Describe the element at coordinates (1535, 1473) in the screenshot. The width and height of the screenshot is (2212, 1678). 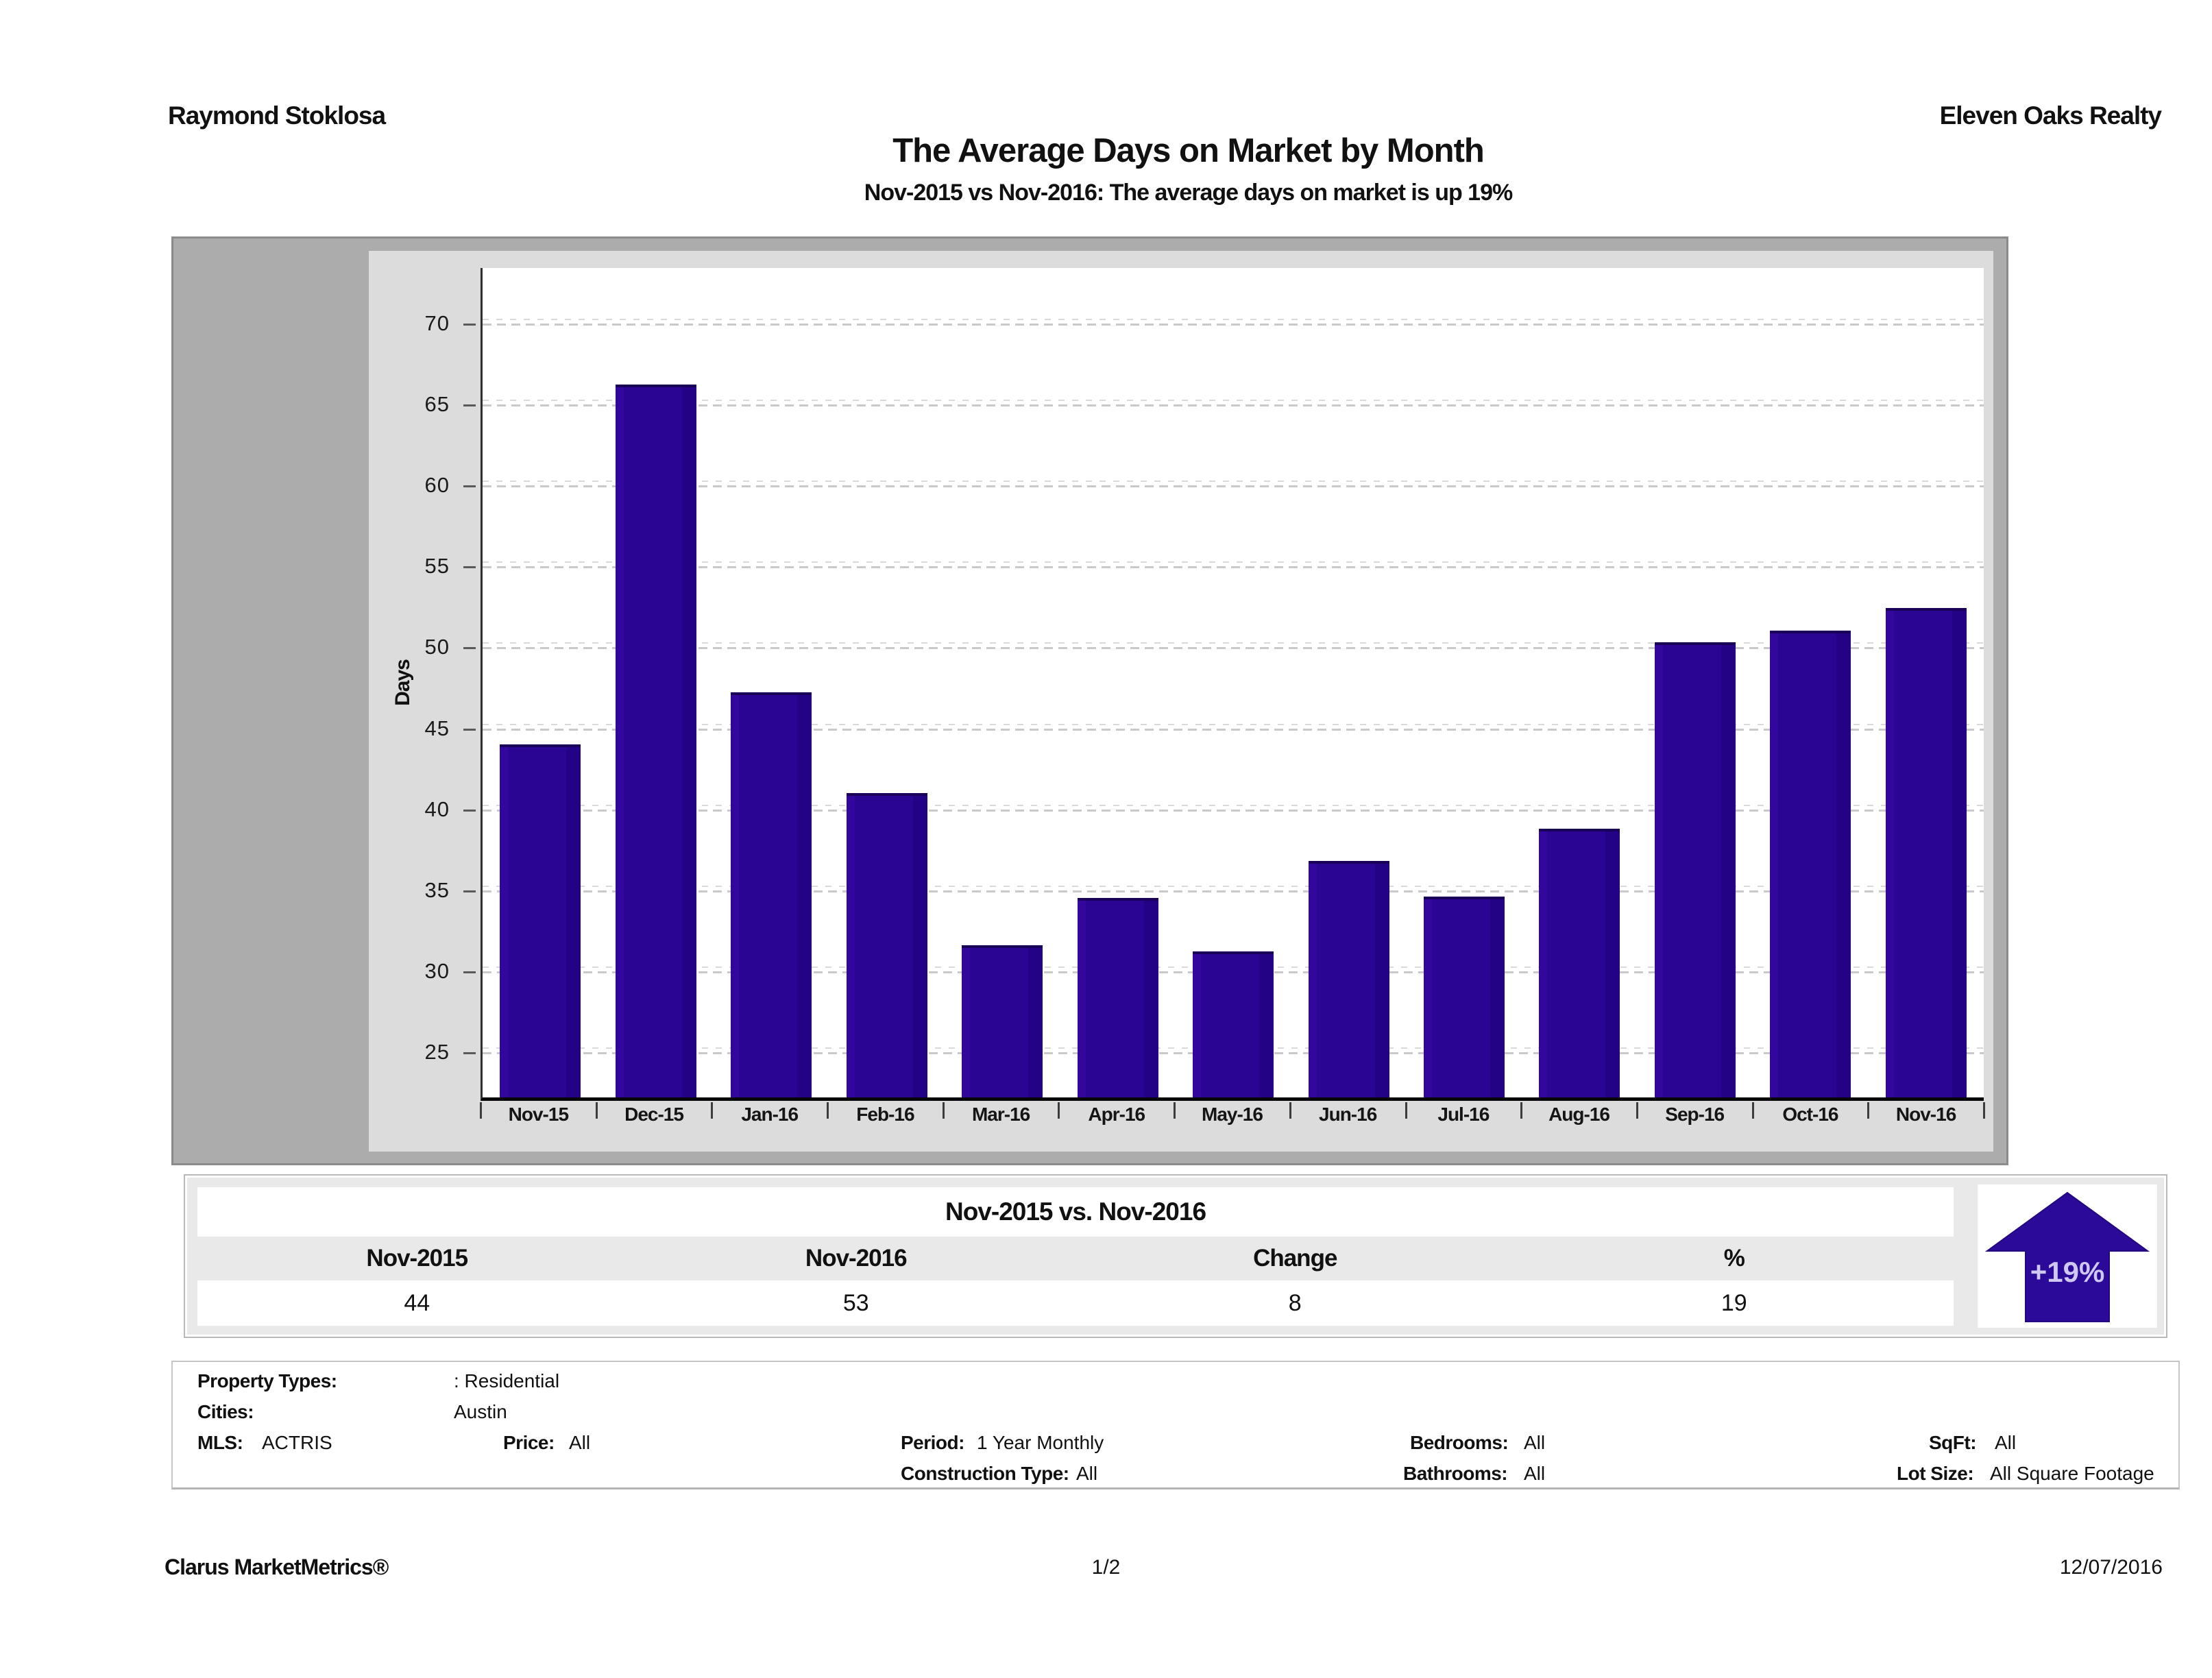
I see `bathrooms-value: All` at that location.